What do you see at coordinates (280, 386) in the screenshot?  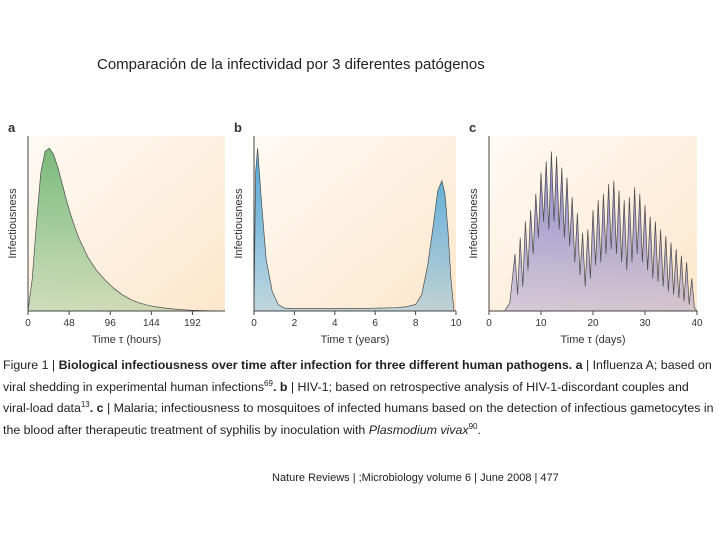 I see `caption-part-b-label: . b` at bounding box center [280, 386].